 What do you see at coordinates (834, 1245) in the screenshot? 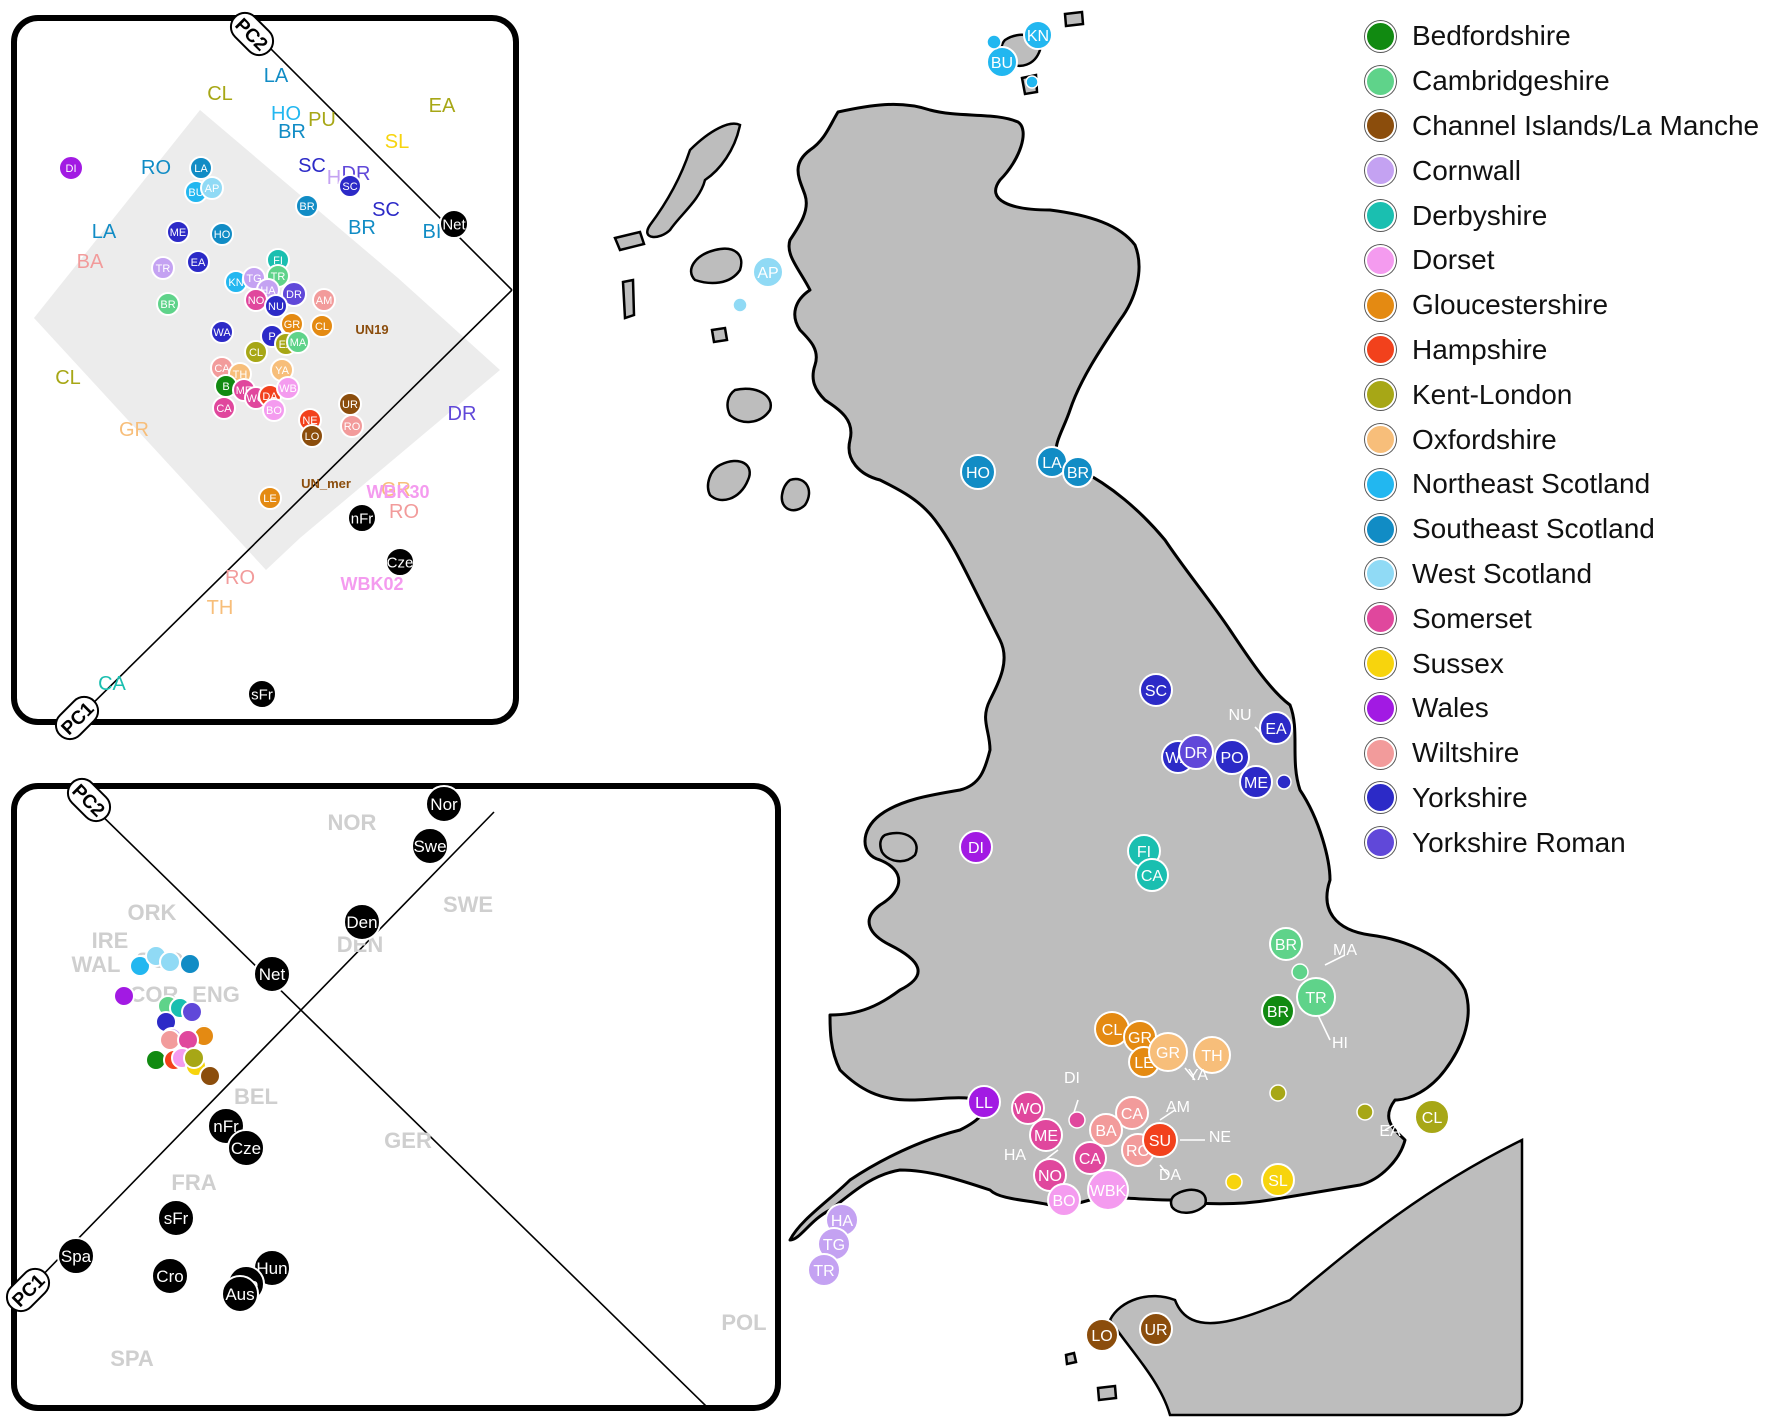
I see `map-site-label: TG` at bounding box center [834, 1245].